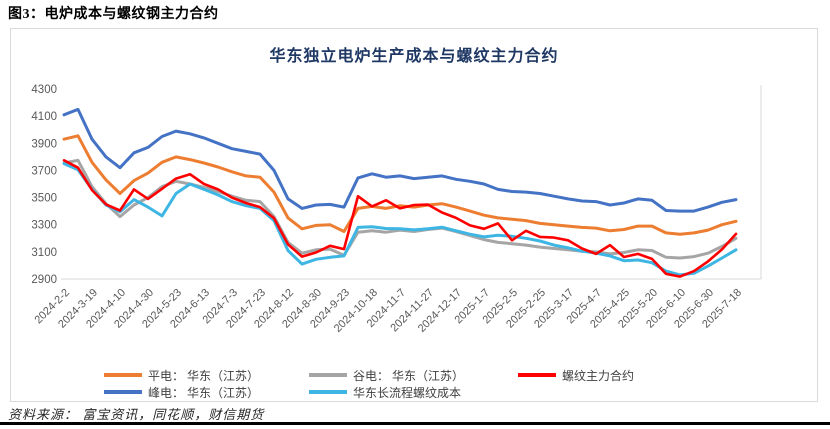  What do you see at coordinates (44, 253) in the screenshot?
I see `svg-text: 3100` at bounding box center [44, 253].